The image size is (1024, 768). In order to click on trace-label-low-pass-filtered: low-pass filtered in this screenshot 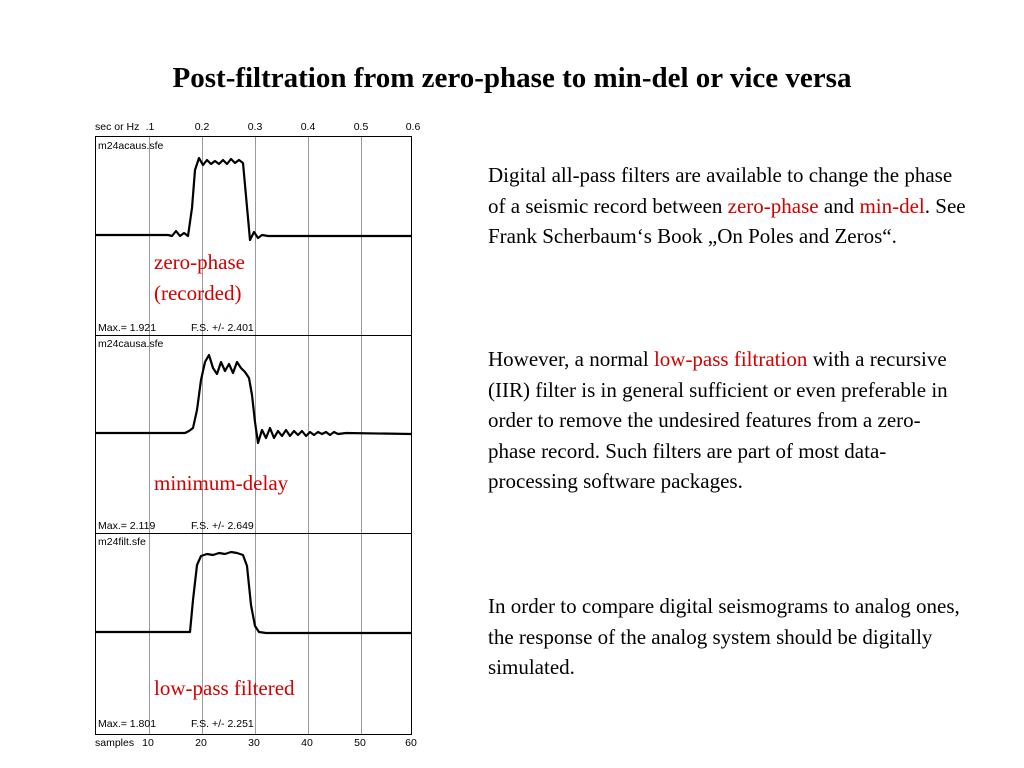, I will do `click(224, 688)`.